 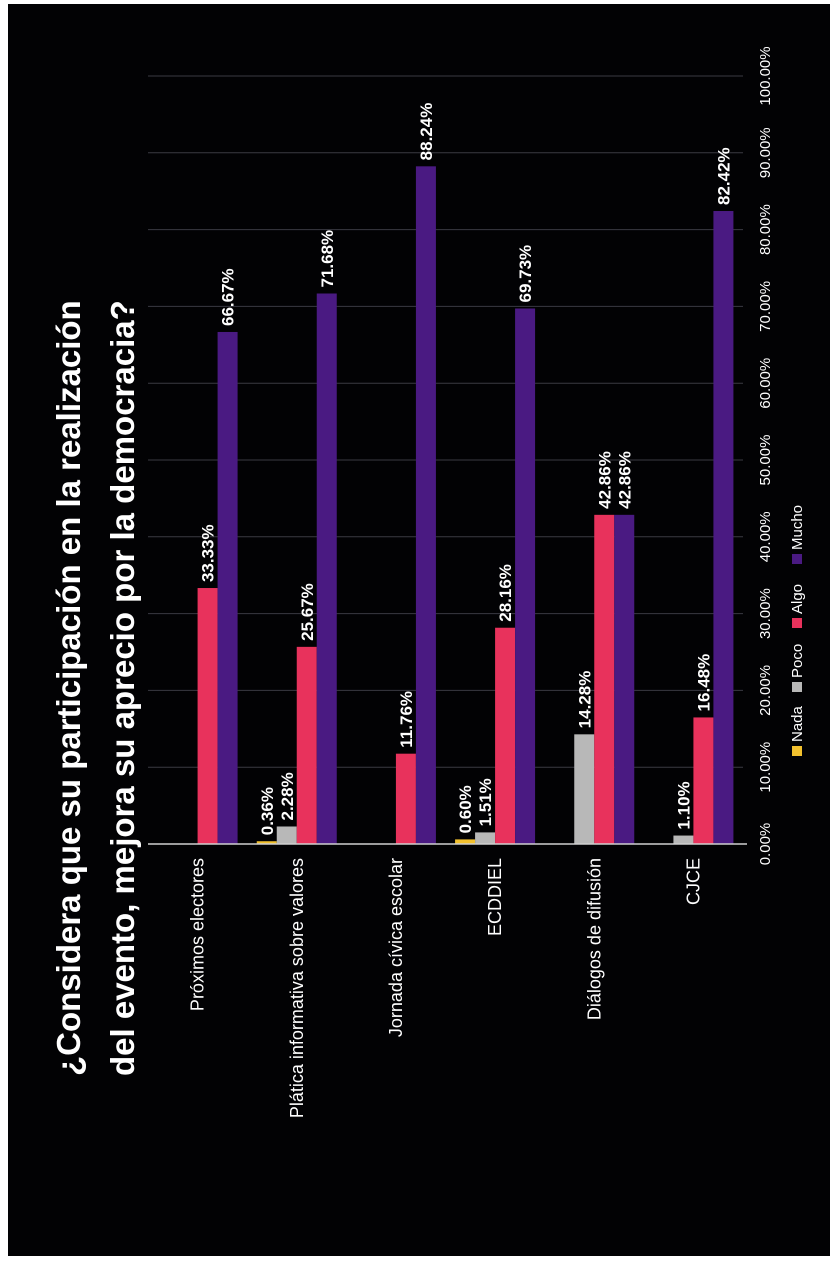 What do you see at coordinates (426, 132) in the screenshot?
I see `data-label: 88.24%` at bounding box center [426, 132].